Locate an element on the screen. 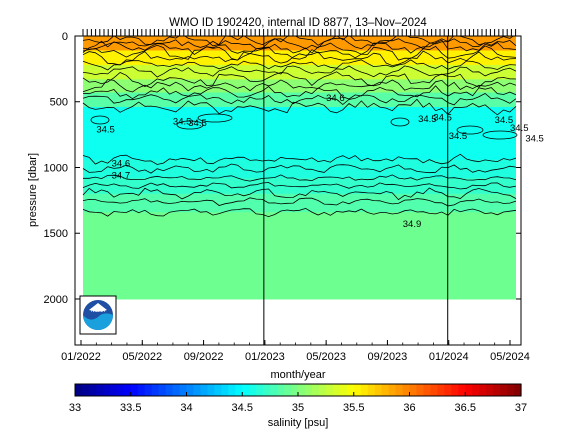 The width and height of the screenshot is (576, 432). colorbar-tick-label-5: 35.5 is located at coordinates (353, 408).